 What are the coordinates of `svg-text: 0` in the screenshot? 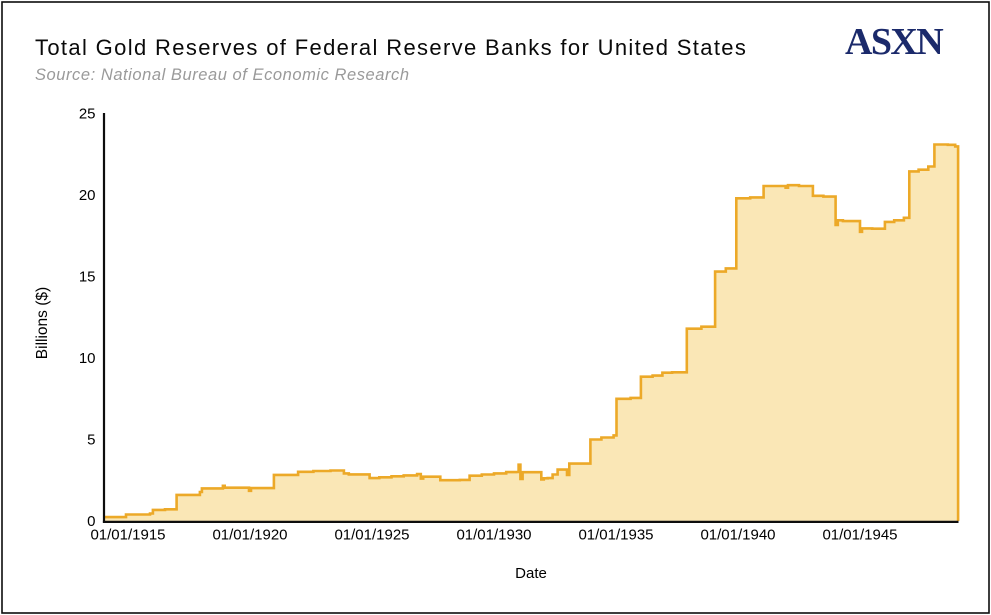 It's located at (91, 521).